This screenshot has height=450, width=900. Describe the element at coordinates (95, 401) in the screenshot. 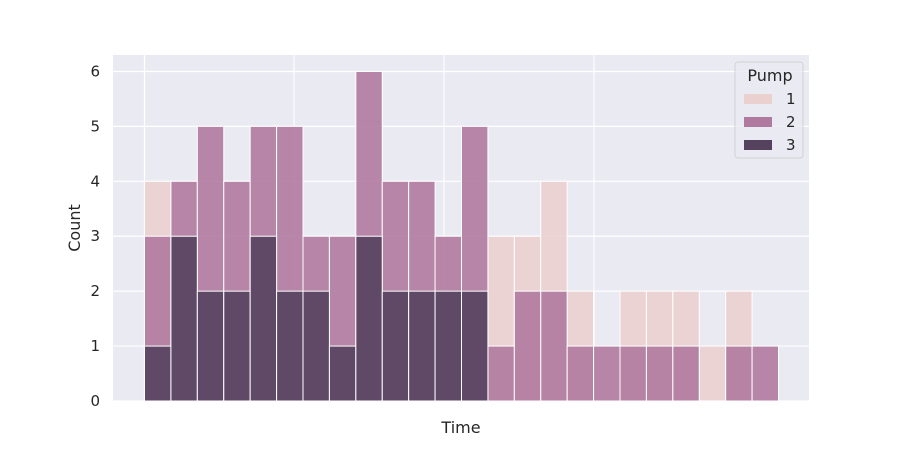

I see `y-tick-label: 0` at that location.